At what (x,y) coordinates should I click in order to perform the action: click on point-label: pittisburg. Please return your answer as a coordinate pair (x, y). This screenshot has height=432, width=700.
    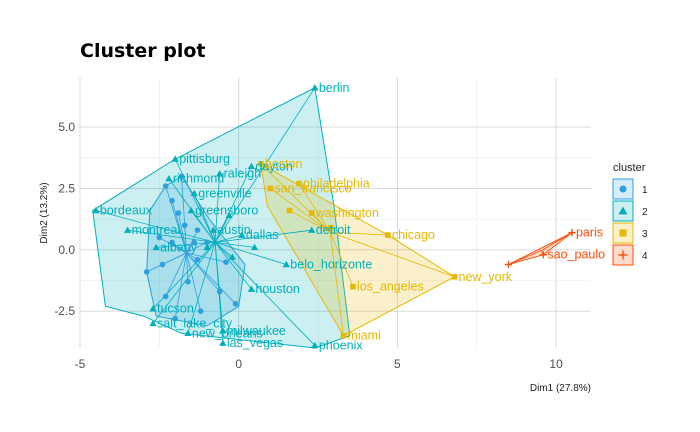
    Looking at the image, I should click on (204, 159).